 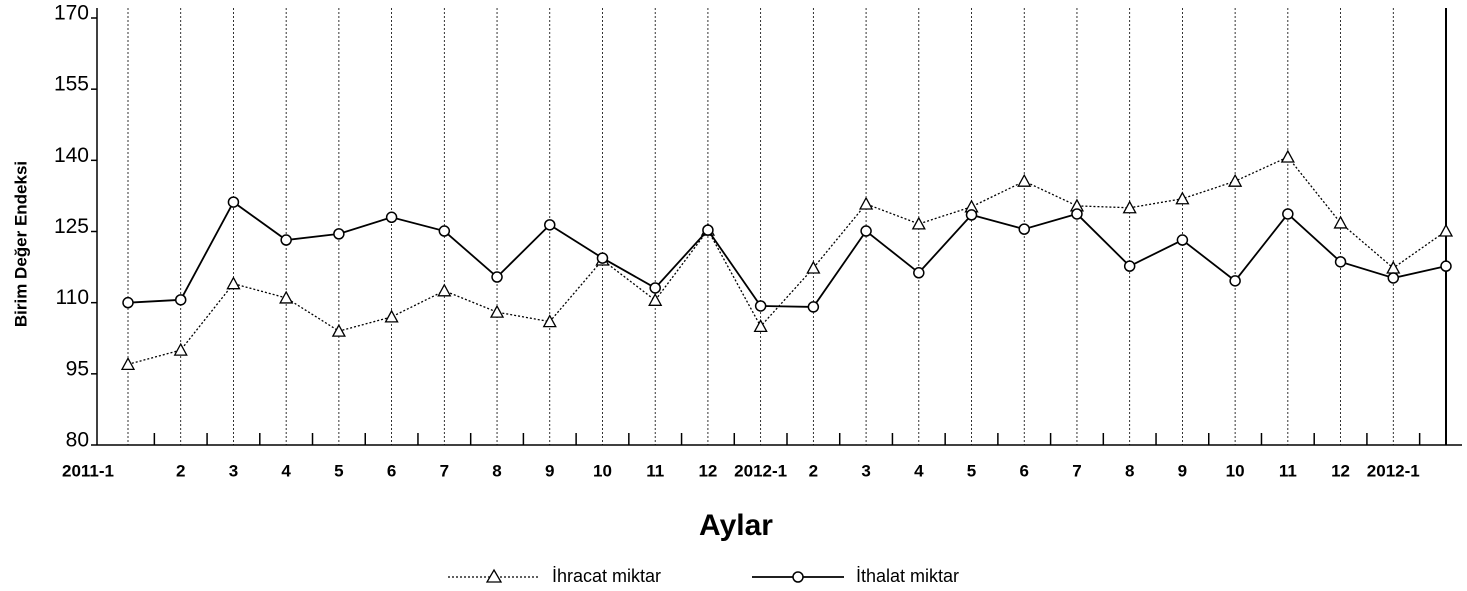 I want to click on y-tick-label: 155, so click(x=71, y=84).